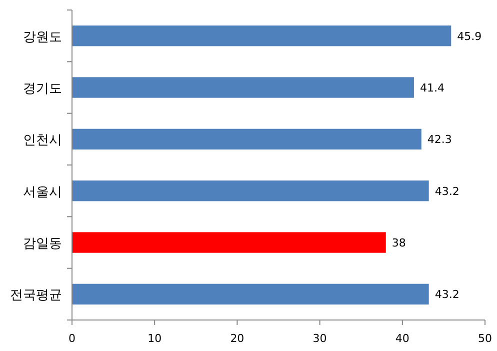  What do you see at coordinates (402, 338) in the screenshot?
I see `x-tick-label: 40` at bounding box center [402, 338].